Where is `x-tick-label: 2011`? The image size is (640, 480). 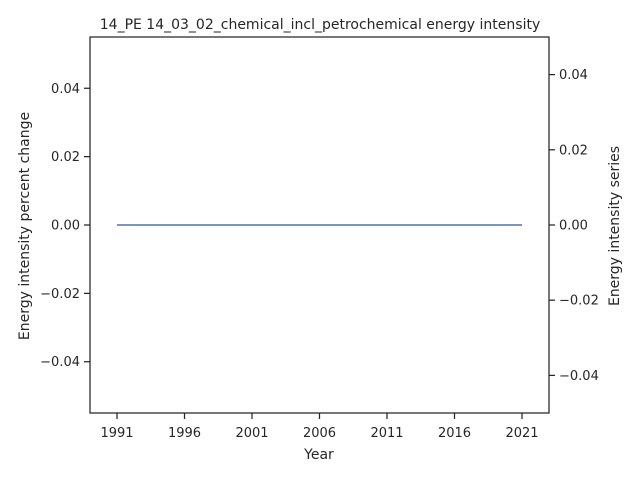
x-tick-label: 2011 is located at coordinates (386, 433).